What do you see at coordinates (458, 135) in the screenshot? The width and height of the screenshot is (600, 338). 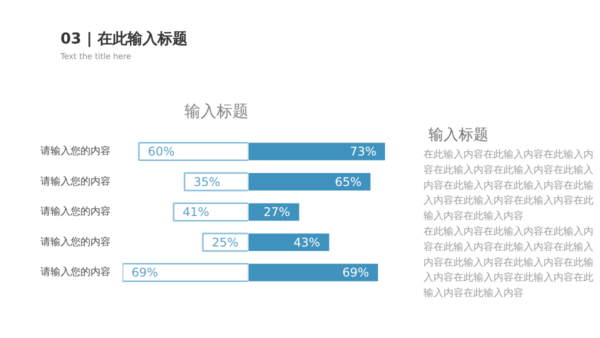 I see `text: 输入标题` at bounding box center [458, 135].